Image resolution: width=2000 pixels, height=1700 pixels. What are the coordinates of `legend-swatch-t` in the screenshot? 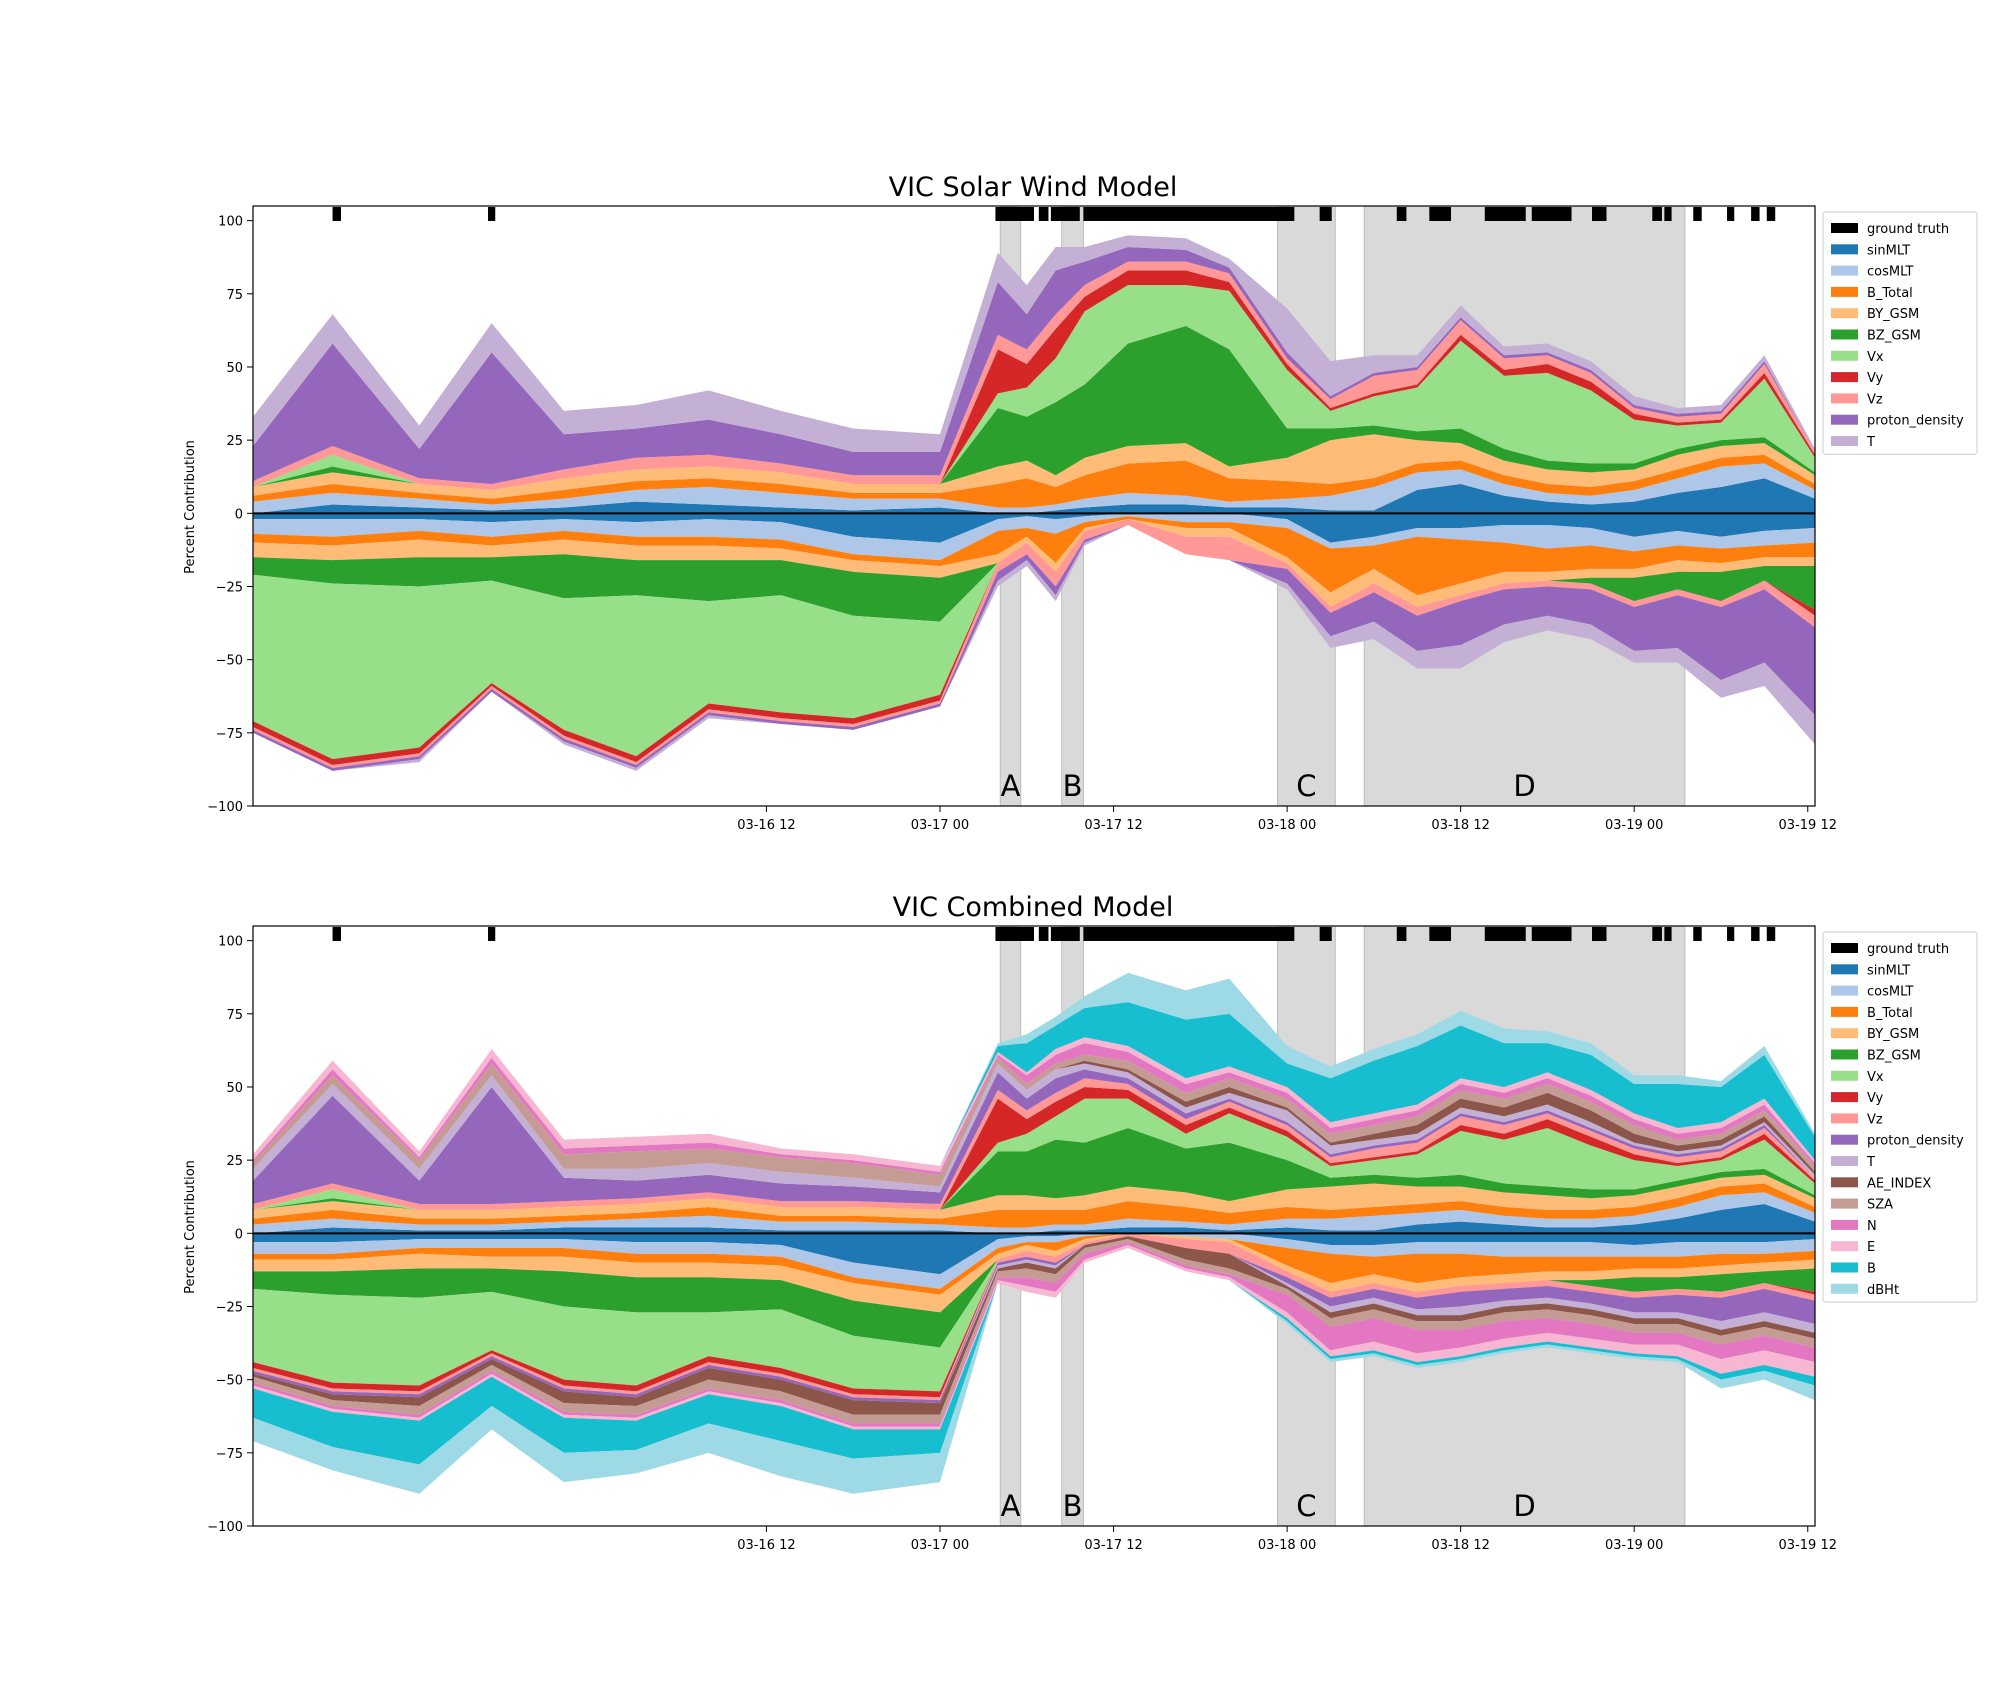 It's located at (1844, 441).